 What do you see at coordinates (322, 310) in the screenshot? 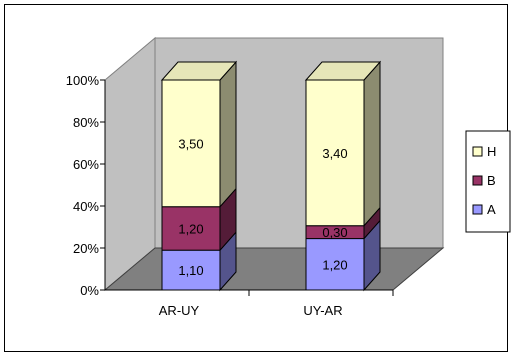
I see `x-tick-label: UY-AR` at bounding box center [322, 310].